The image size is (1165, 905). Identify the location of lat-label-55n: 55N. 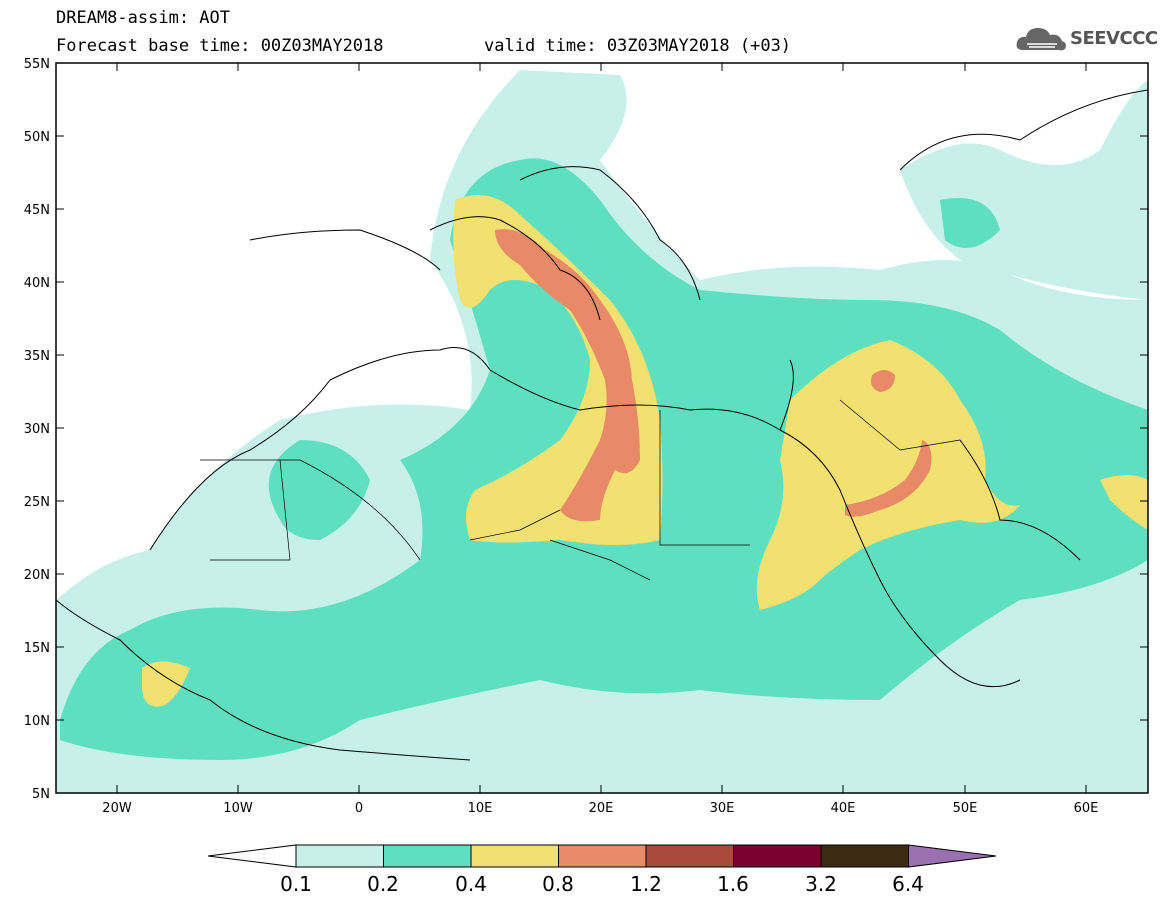
(37, 64).